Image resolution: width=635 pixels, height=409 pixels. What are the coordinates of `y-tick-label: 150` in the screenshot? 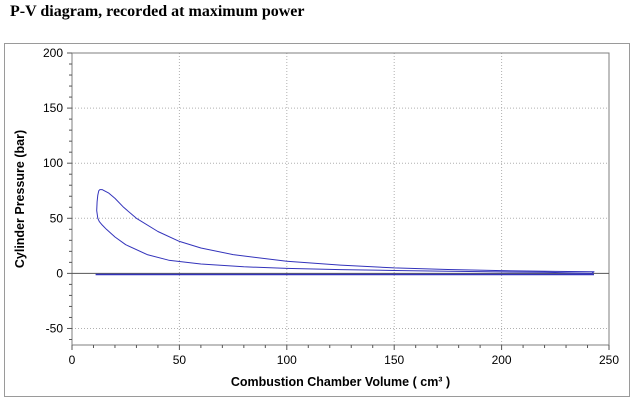 It's located at (53, 108).